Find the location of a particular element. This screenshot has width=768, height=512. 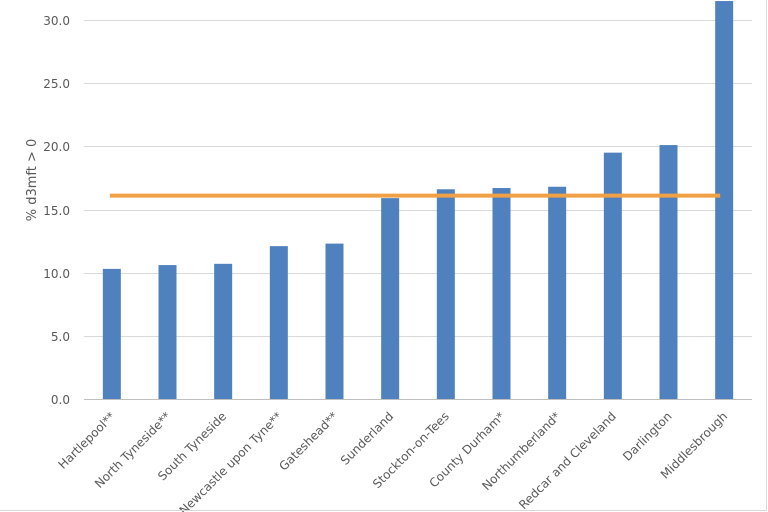

y-tick-label: 30.0 is located at coordinates (56, 21).